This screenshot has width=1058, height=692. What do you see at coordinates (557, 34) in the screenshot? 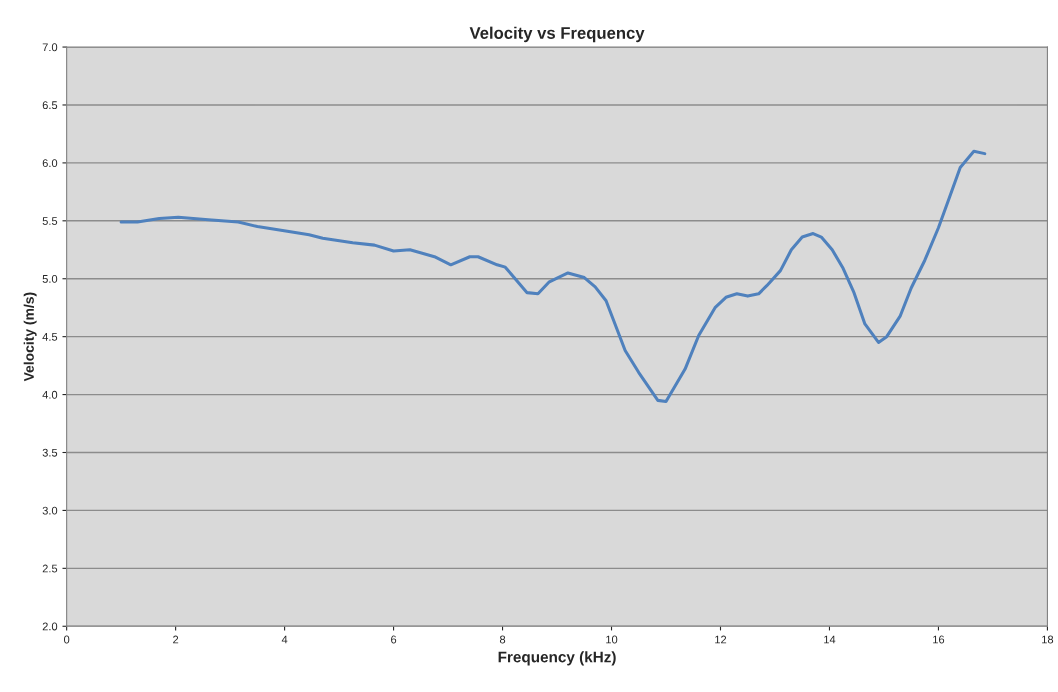
I see `chart-title: Velocity vs Frequency` at bounding box center [557, 34].